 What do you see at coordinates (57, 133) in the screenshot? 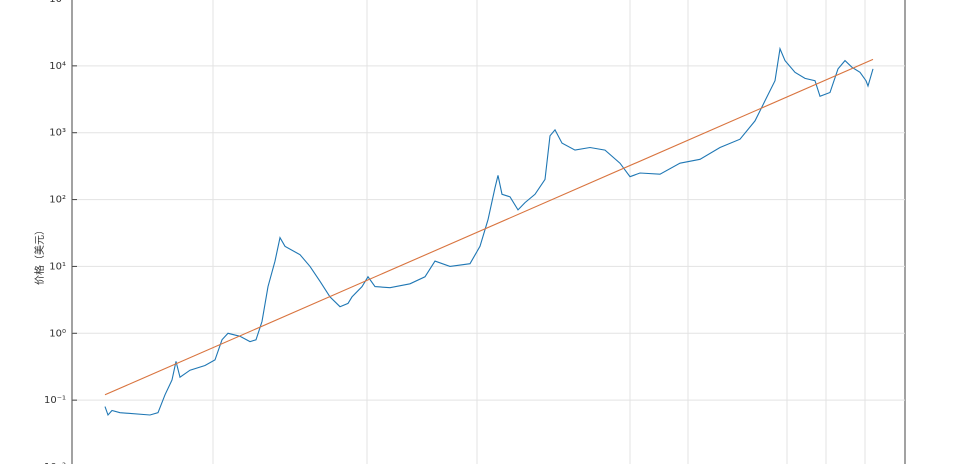
I see `y-tick-label: 10³` at bounding box center [57, 133].